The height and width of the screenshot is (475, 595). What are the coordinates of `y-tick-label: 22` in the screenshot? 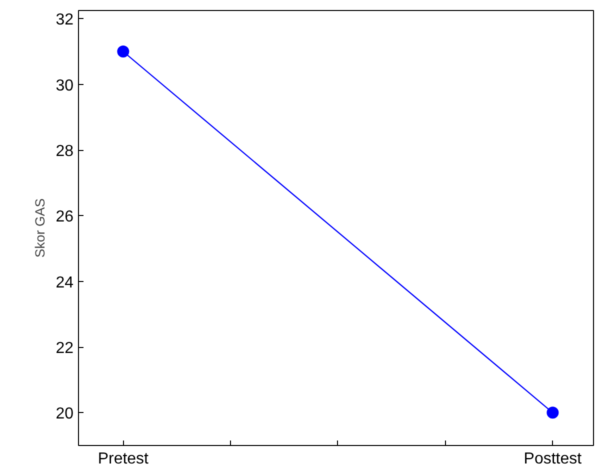 It's located at (65, 349).